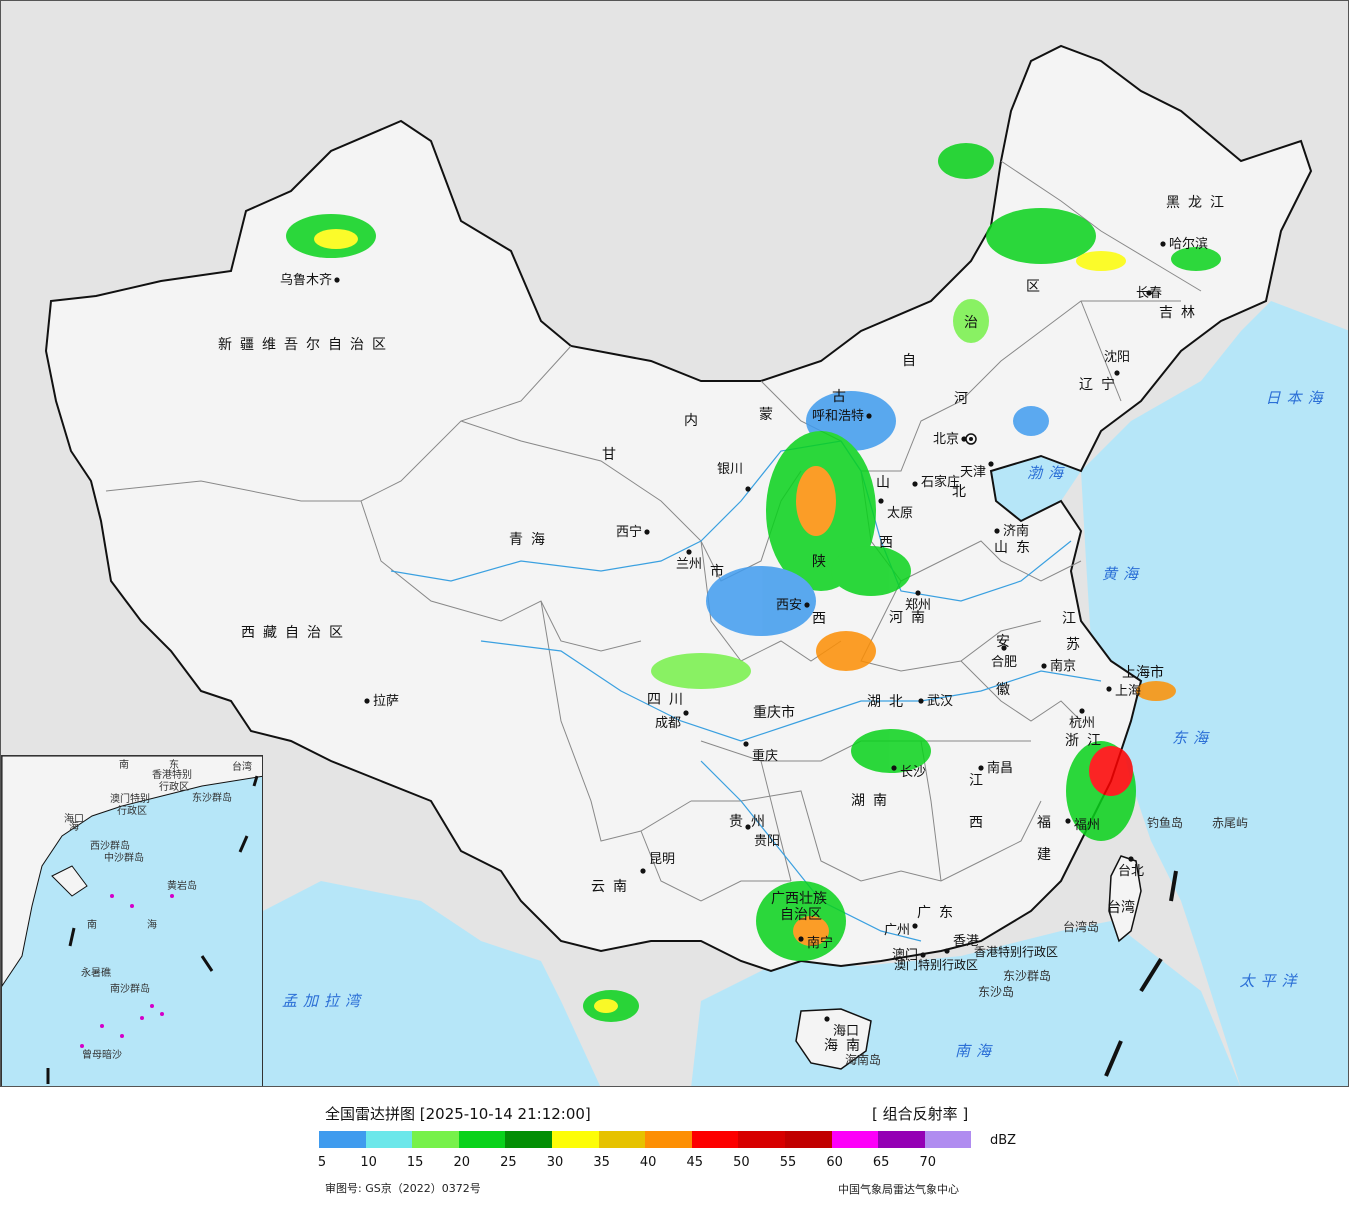  What do you see at coordinates (961, 399) in the screenshot?
I see `province-label: 河` at bounding box center [961, 399].